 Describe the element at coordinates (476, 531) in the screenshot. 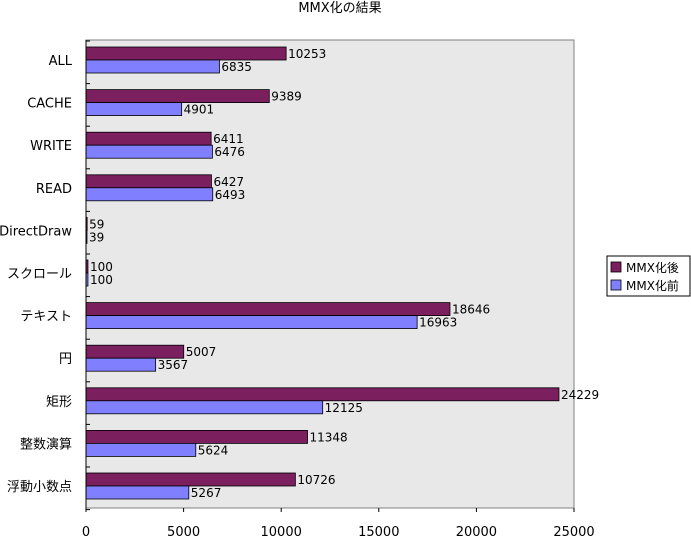

I see `x-tick-label-4: 20000` at that location.